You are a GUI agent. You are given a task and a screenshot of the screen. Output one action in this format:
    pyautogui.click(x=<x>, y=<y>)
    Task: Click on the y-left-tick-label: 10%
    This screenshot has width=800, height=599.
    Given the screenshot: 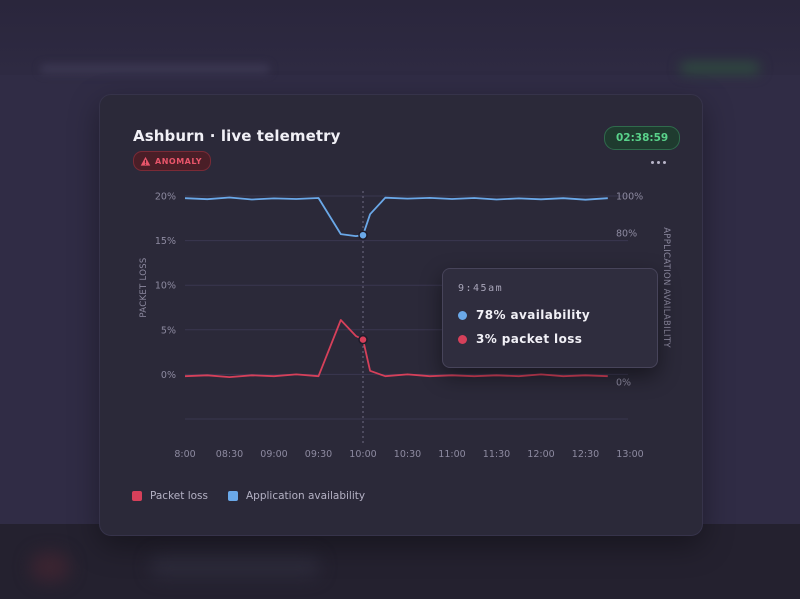 What is the action you would take?
    pyautogui.click(x=165, y=286)
    